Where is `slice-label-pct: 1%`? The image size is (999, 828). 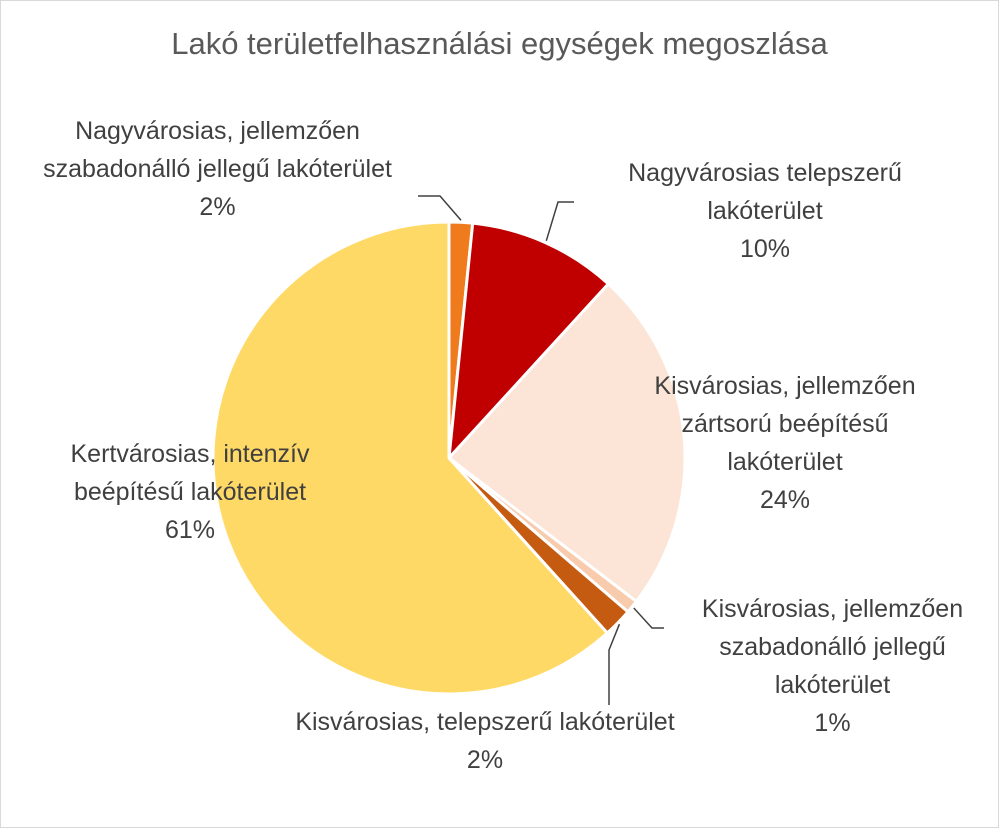
slice-label-pct: 1% is located at coordinates (832, 723).